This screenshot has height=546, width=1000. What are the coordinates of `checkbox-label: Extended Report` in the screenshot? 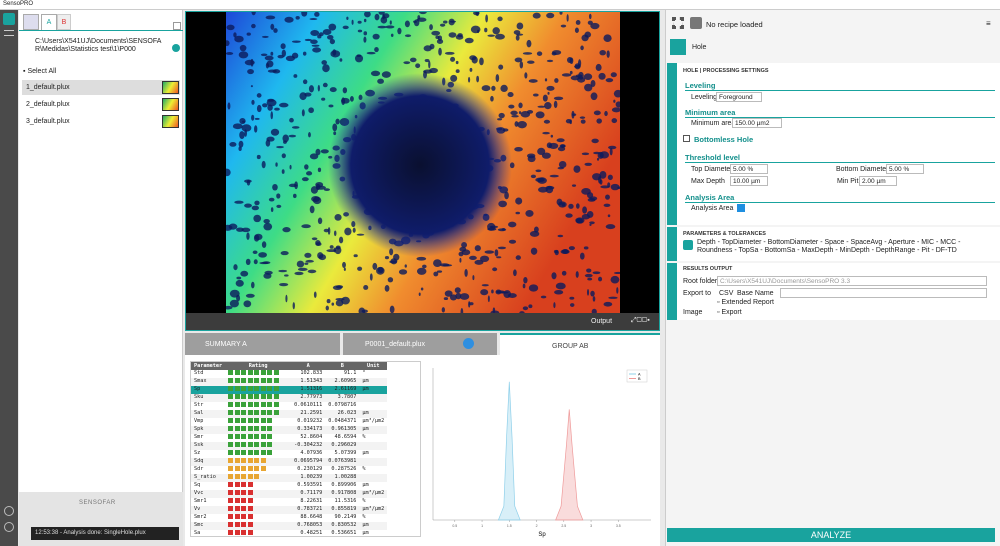 It's located at (747, 302).